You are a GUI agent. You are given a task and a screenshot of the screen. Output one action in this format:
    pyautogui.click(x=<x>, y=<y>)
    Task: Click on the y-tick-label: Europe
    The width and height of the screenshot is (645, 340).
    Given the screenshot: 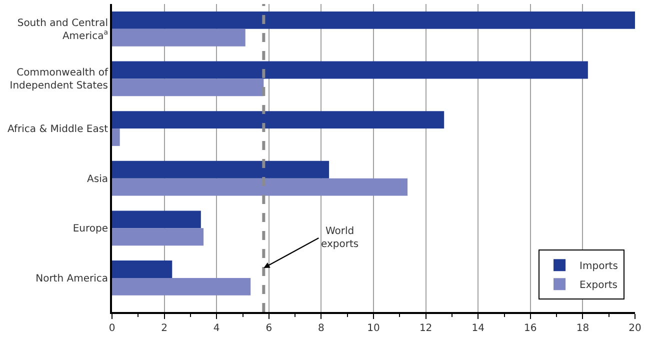 What is the action you would take?
    pyautogui.click(x=90, y=229)
    